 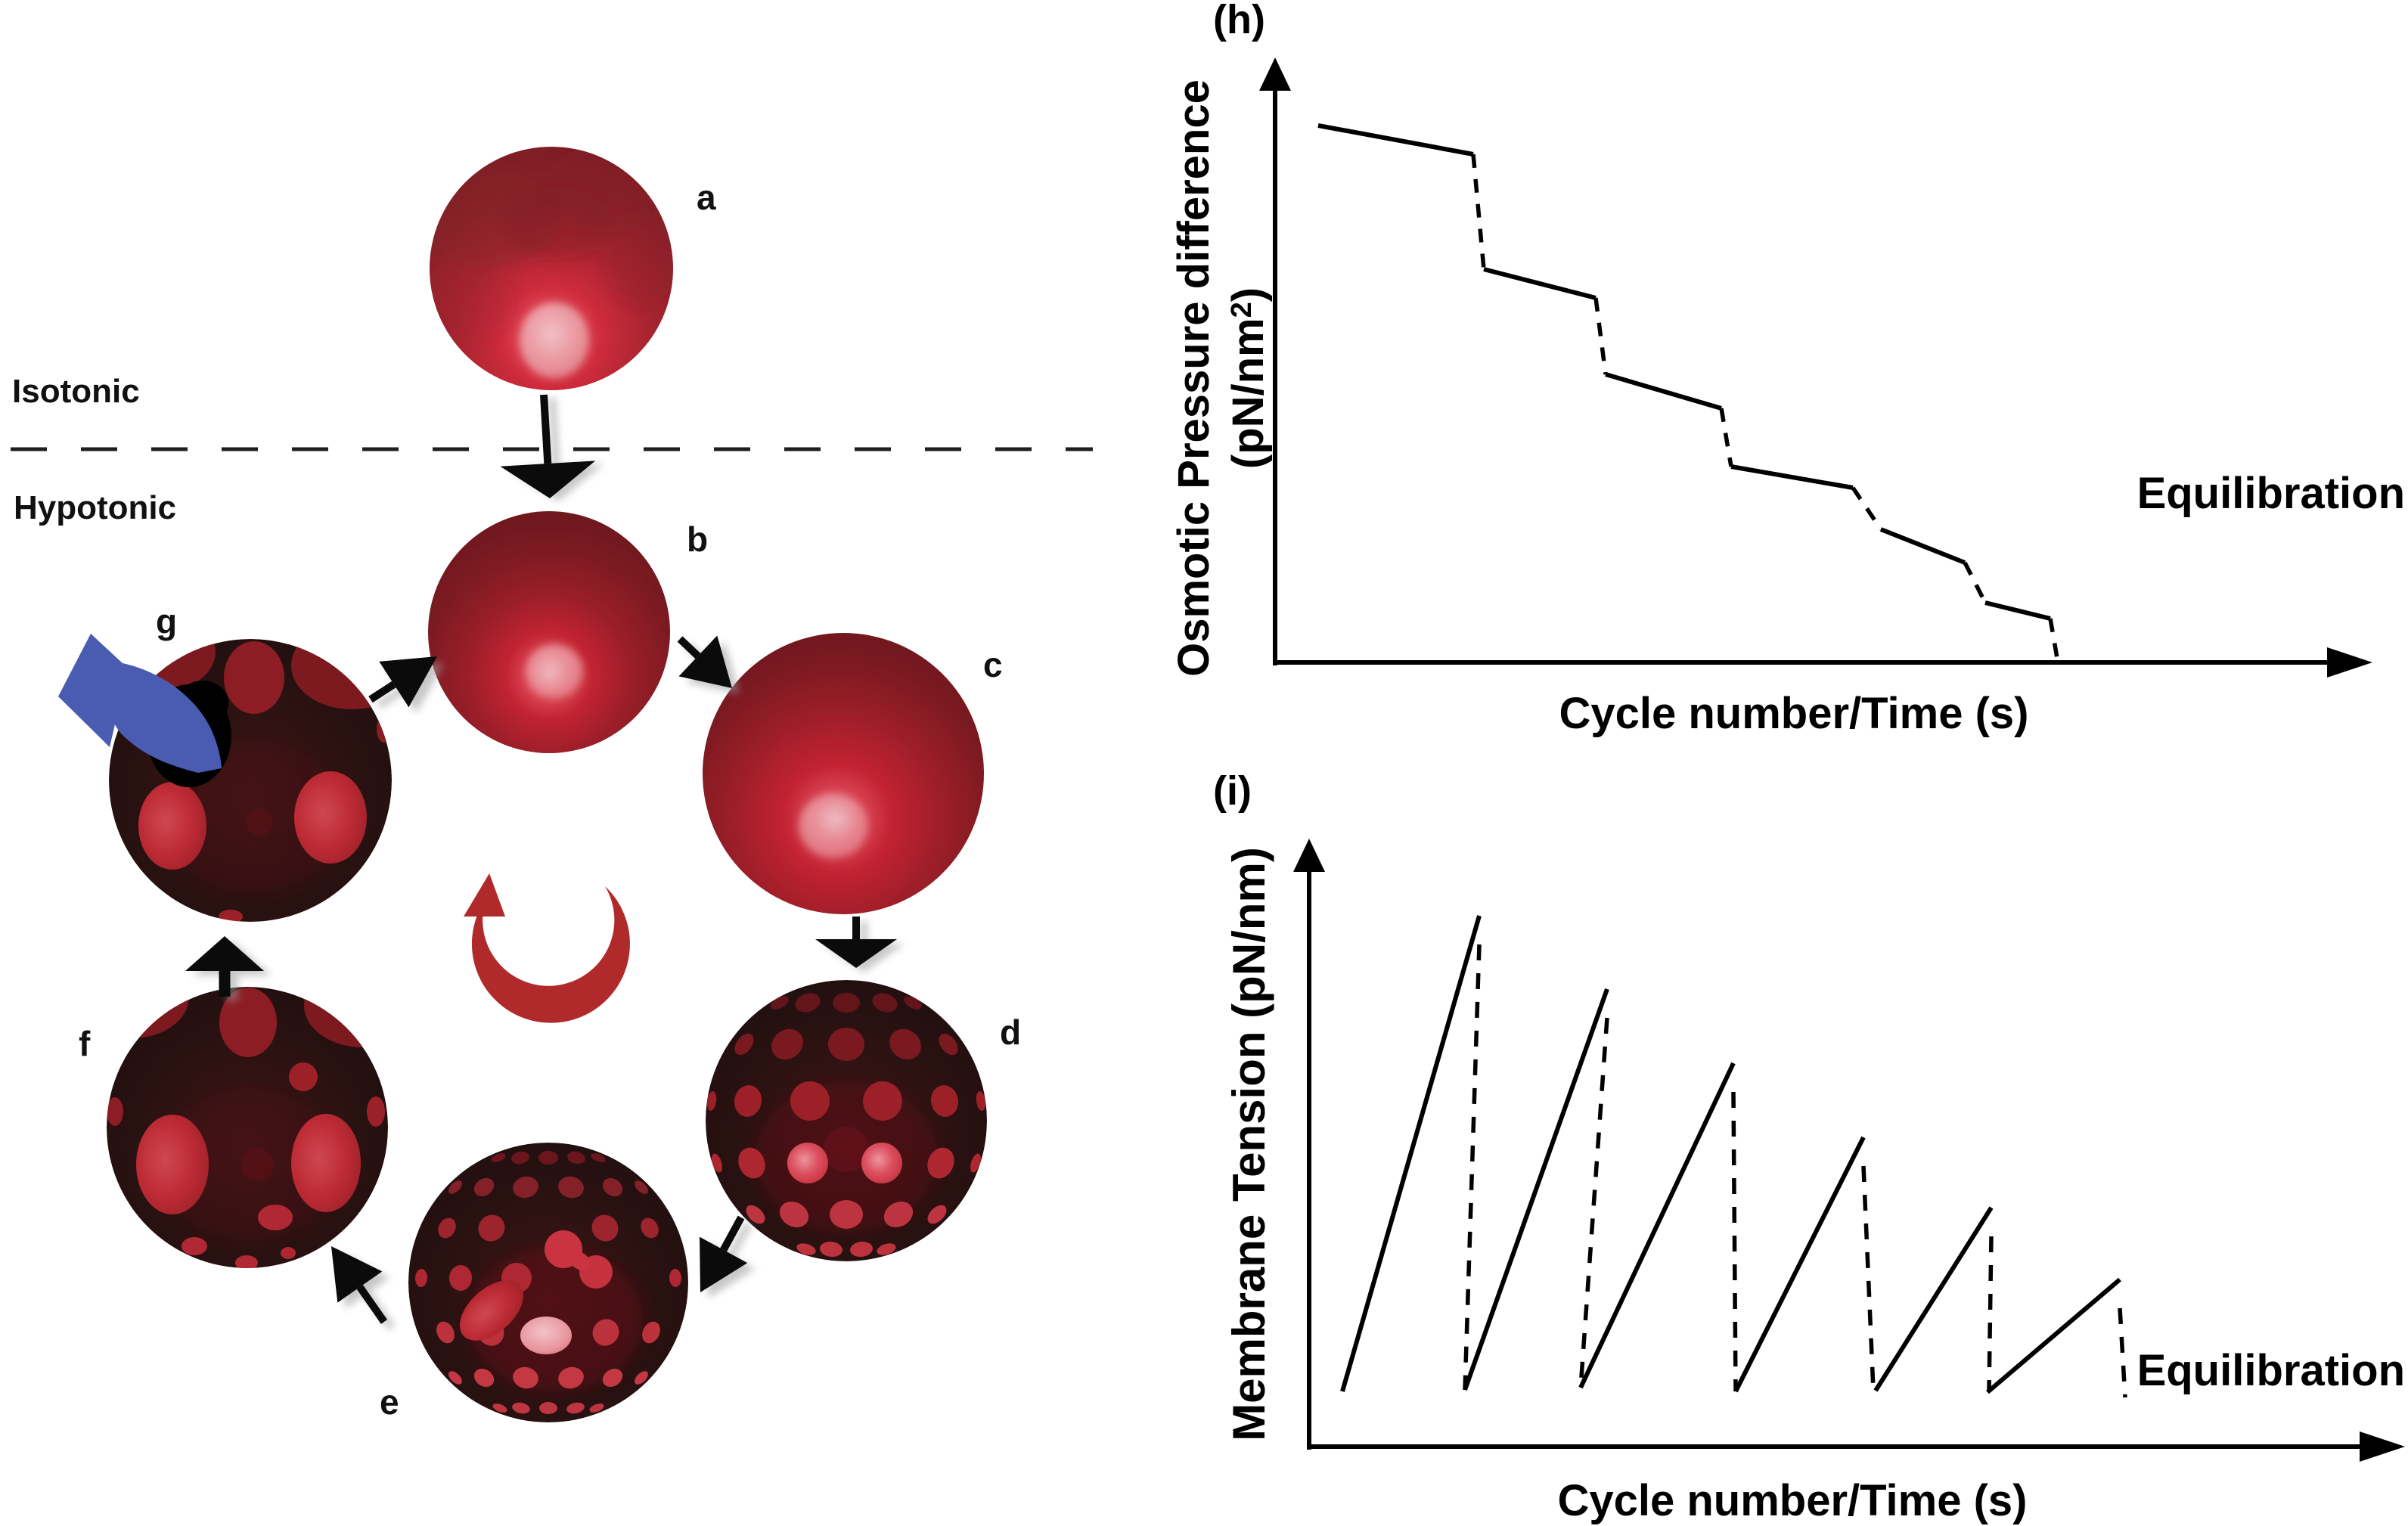 What do you see at coordinates (1193, 378) in the screenshot?
I see `svg-text: Osmotic Pressure difference` at bounding box center [1193, 378].